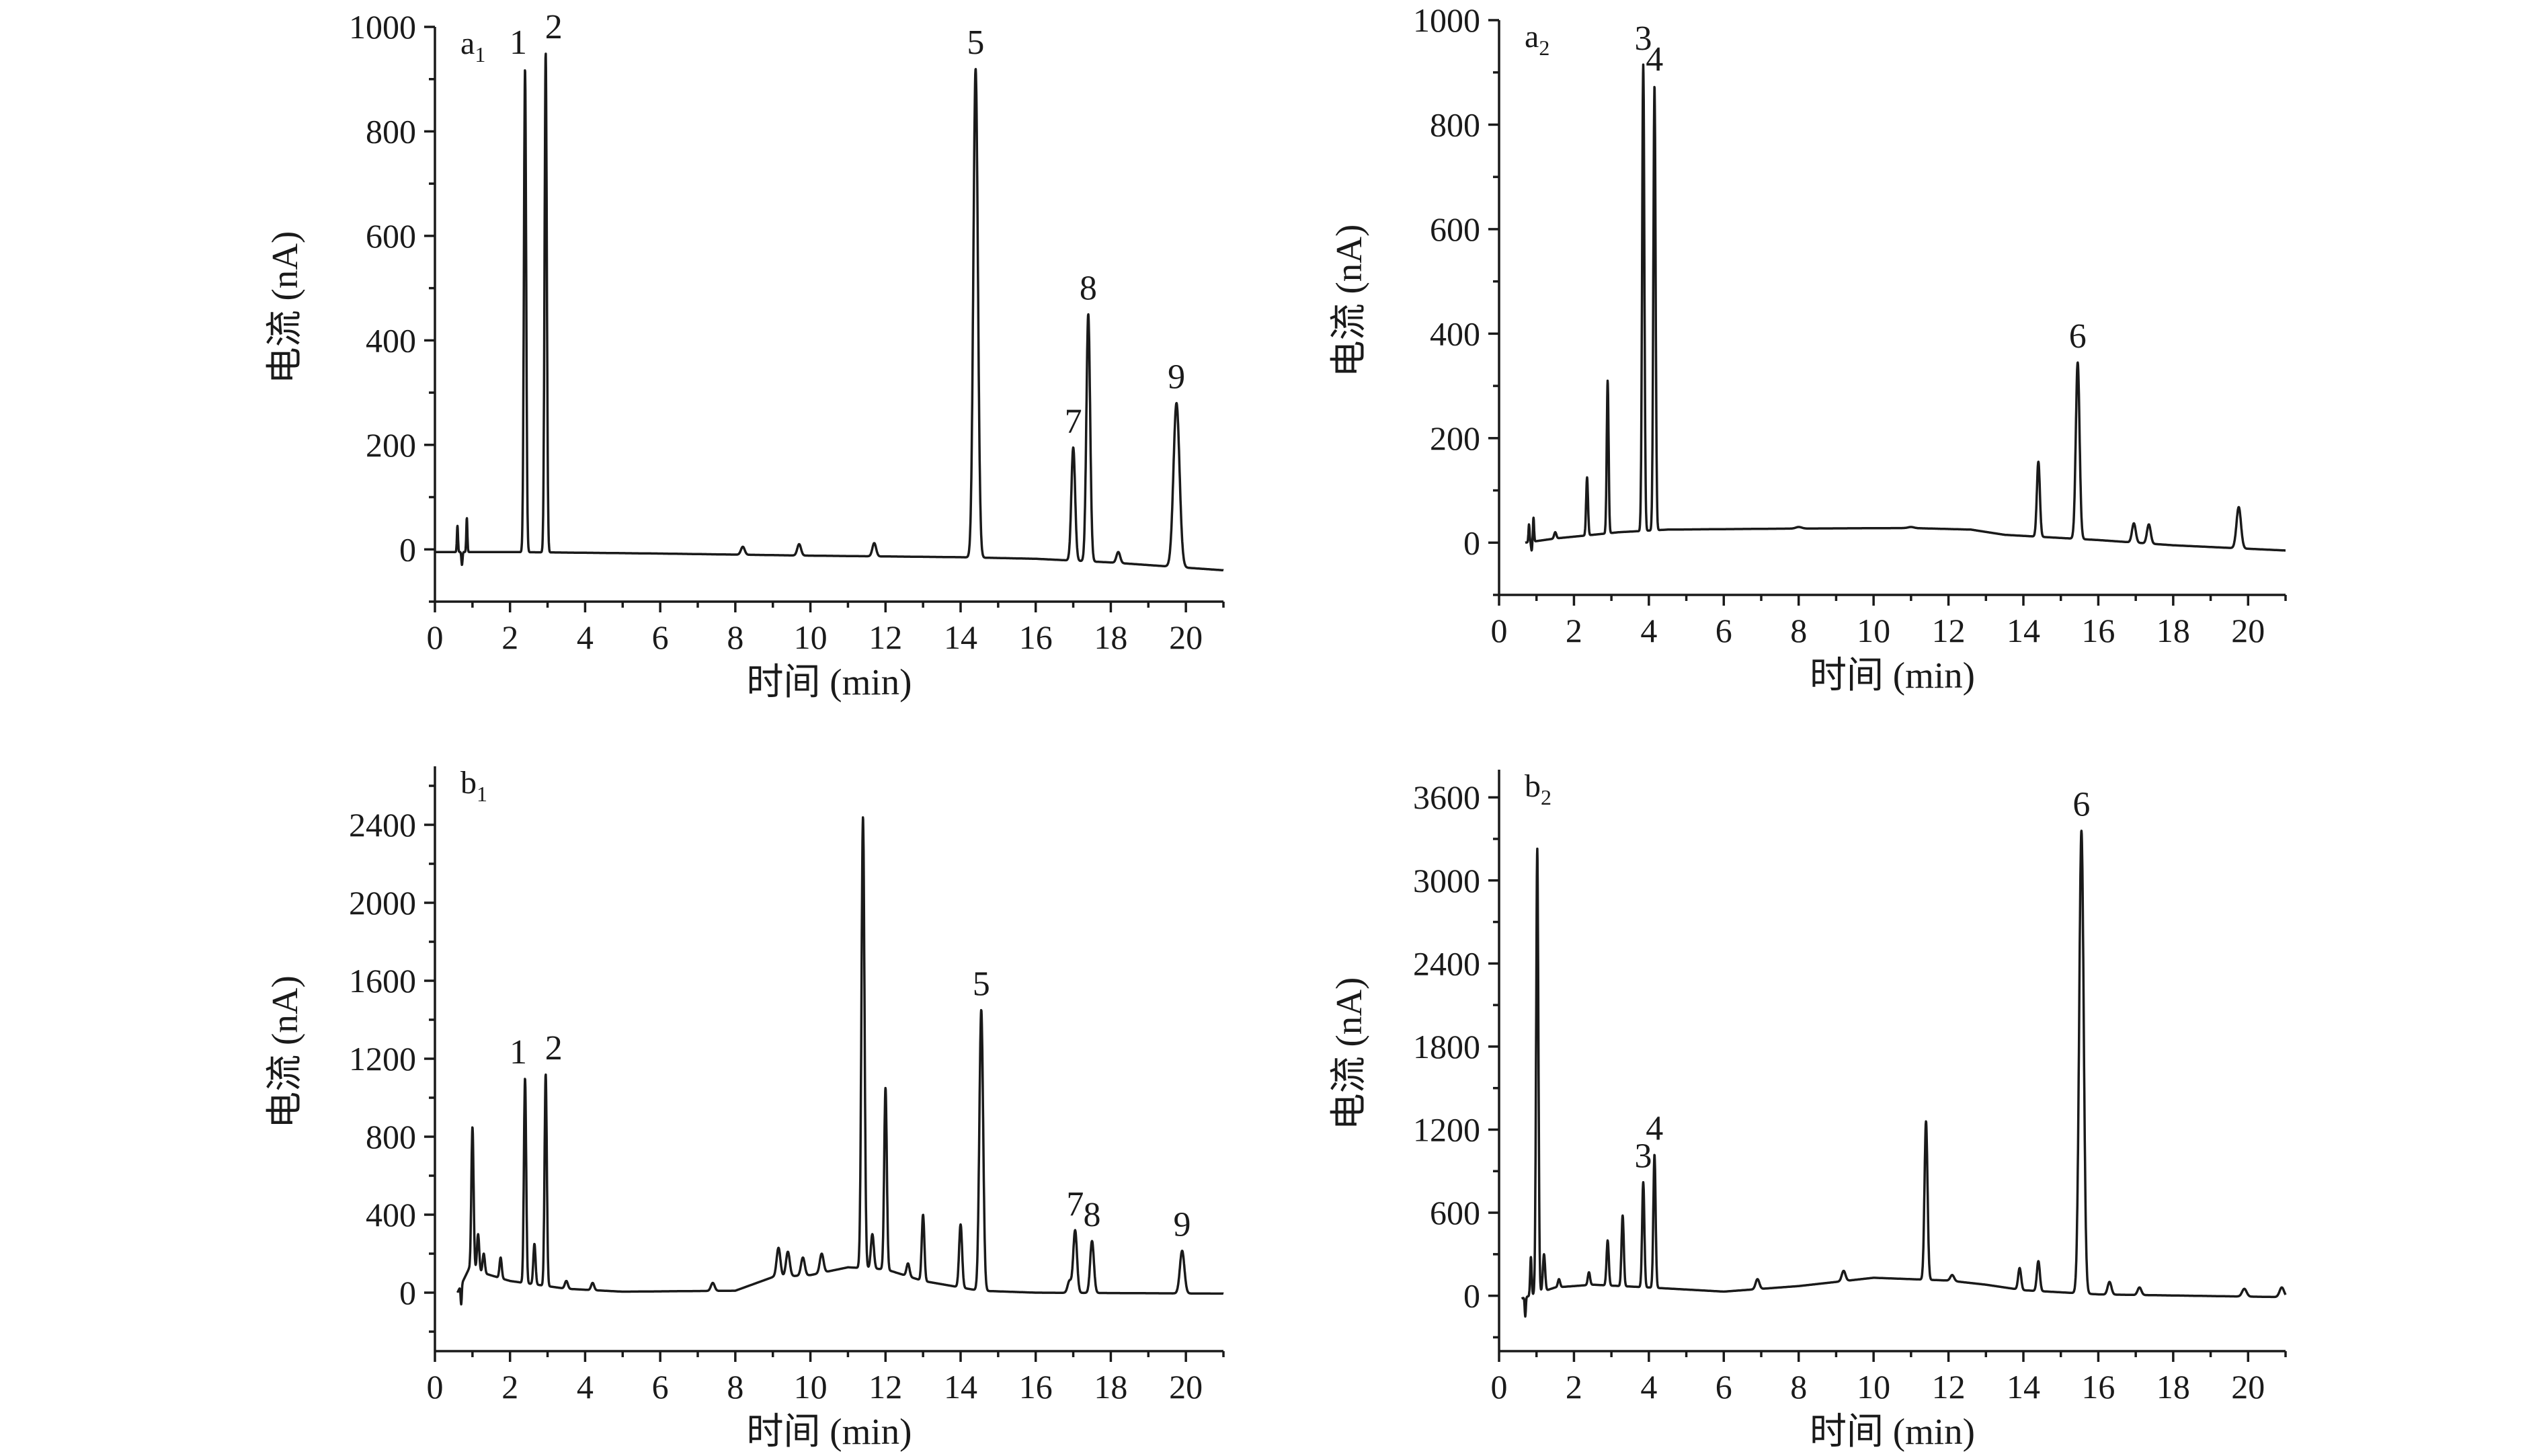  I want to click on panel-label: a1, so click(473, 46).